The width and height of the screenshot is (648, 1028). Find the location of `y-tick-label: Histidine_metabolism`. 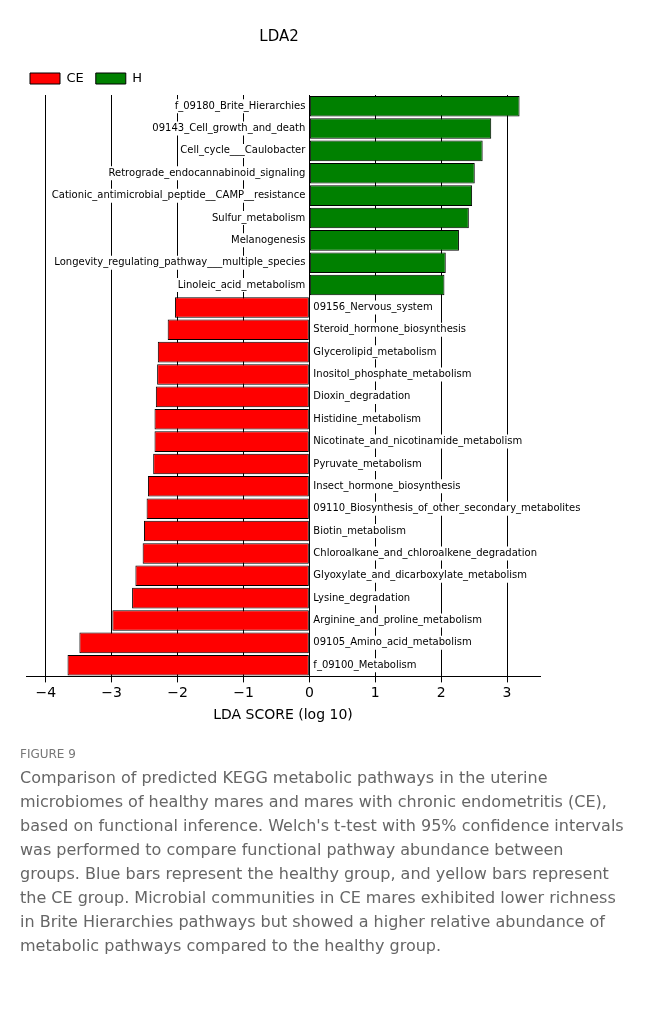

y-tick-label: Histidine_metabolism is located at coordinates (367, 418).